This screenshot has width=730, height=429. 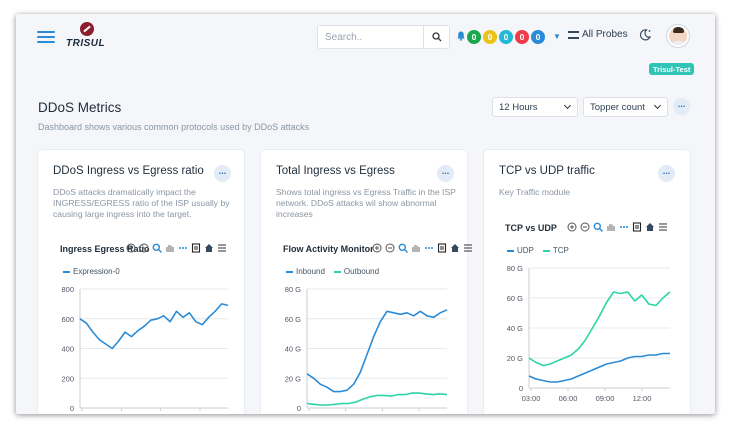 What do you see at coordinates (642, 398) in the screenshot?
I see `x-tick-label: 12:00` at bounding box center [642, 398].